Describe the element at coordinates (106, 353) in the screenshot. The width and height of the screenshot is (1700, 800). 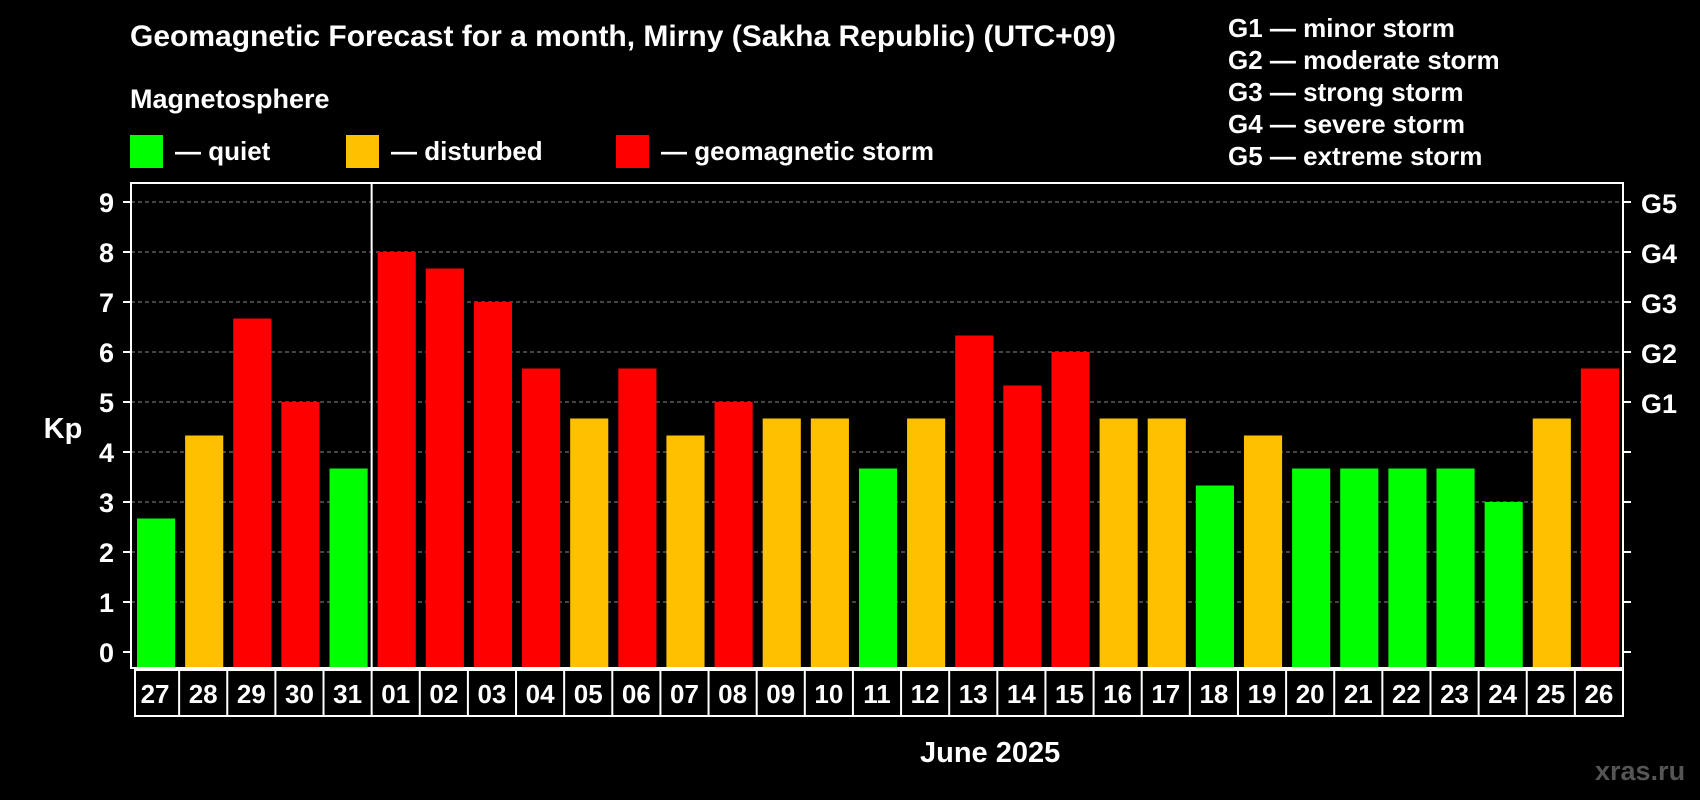
I see `y-tick-label: 6` at that location.